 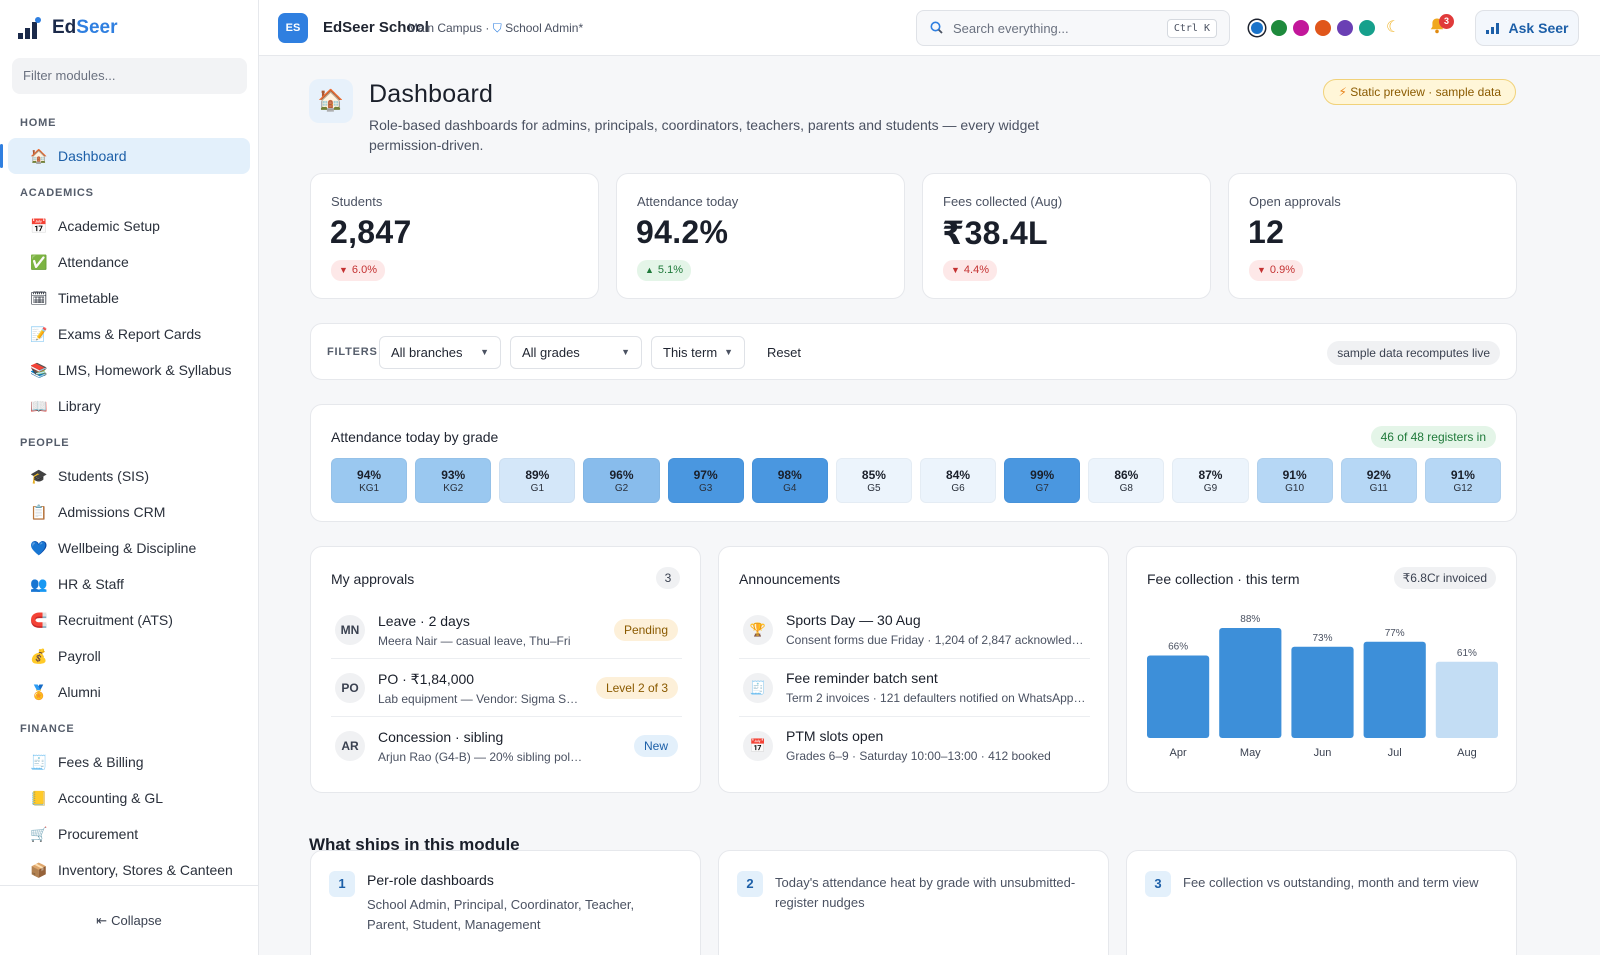 I want to click on sidebar-item-admissions-crm: 📋 Admissions CRM, so click(x=129, y=512).